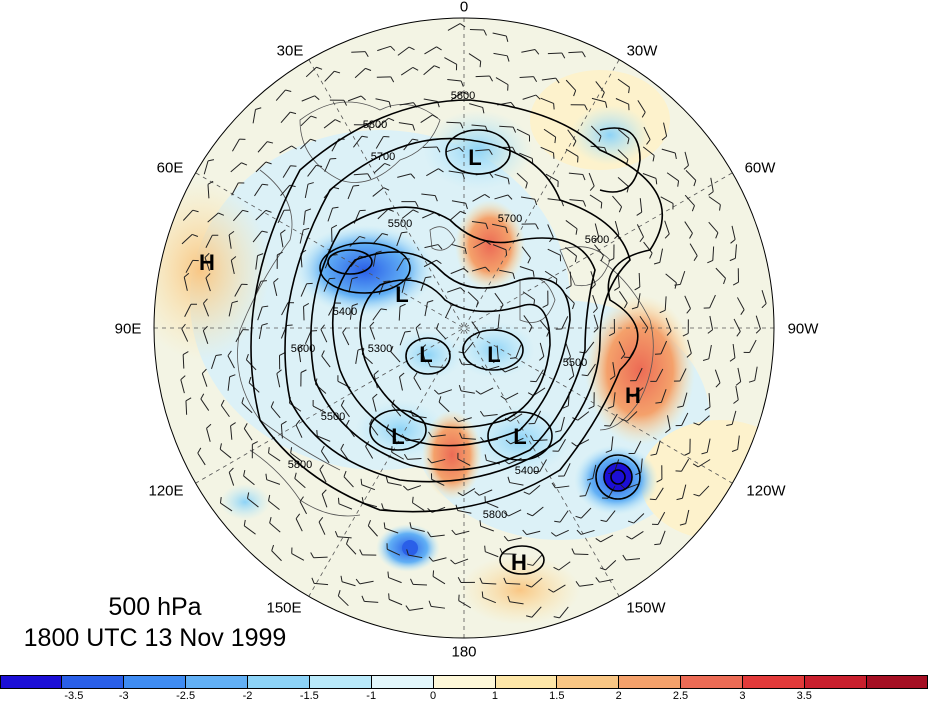 This screenshot has height=702, width=928. Describe the element at coordinates (510, 219) in the screenshot. I see `contour-label: 5700` at that location.